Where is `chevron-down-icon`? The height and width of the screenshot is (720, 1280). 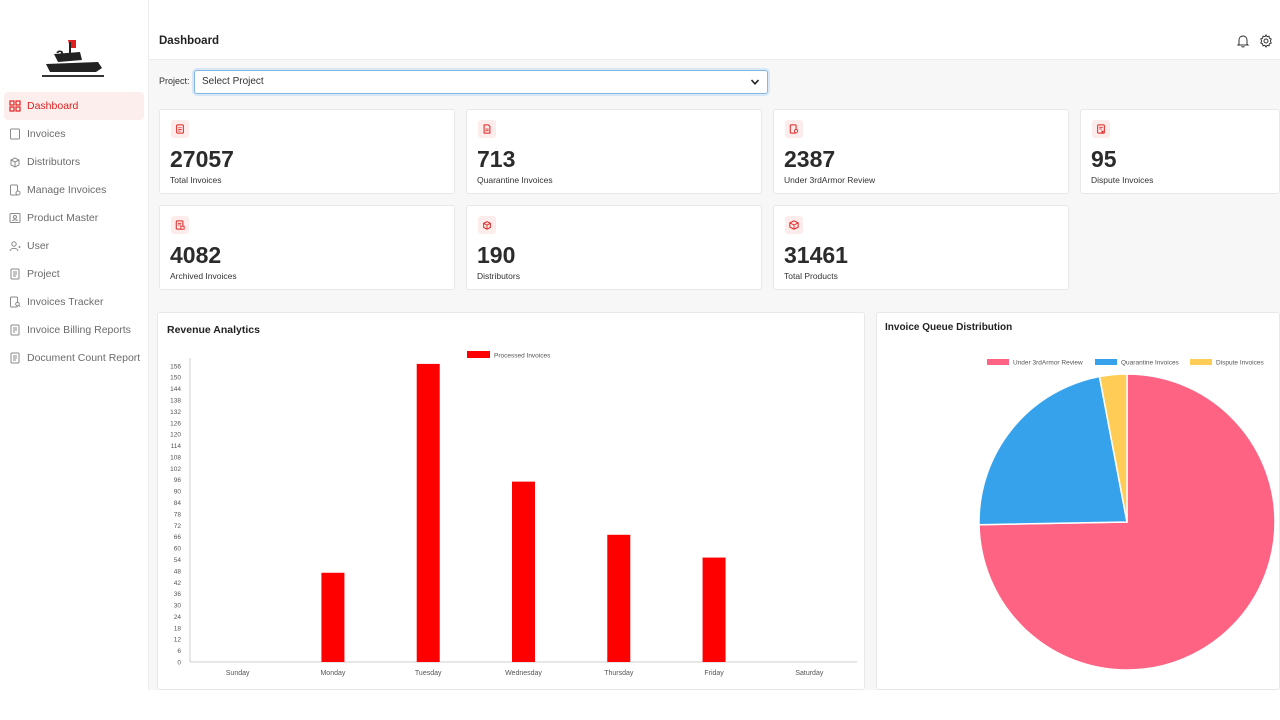 chevron-down-icon is located at coordinates (755, 82).